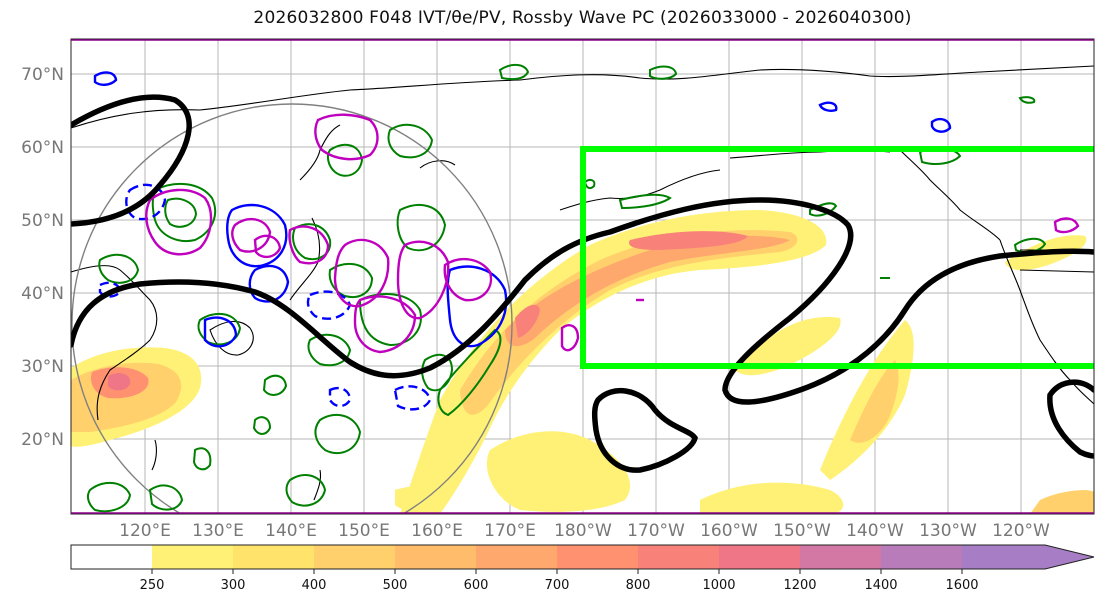 The height and width of the screenshot is (606, 1105). I want to click on colorbar-tick-label: 1200, so click(799, 585).